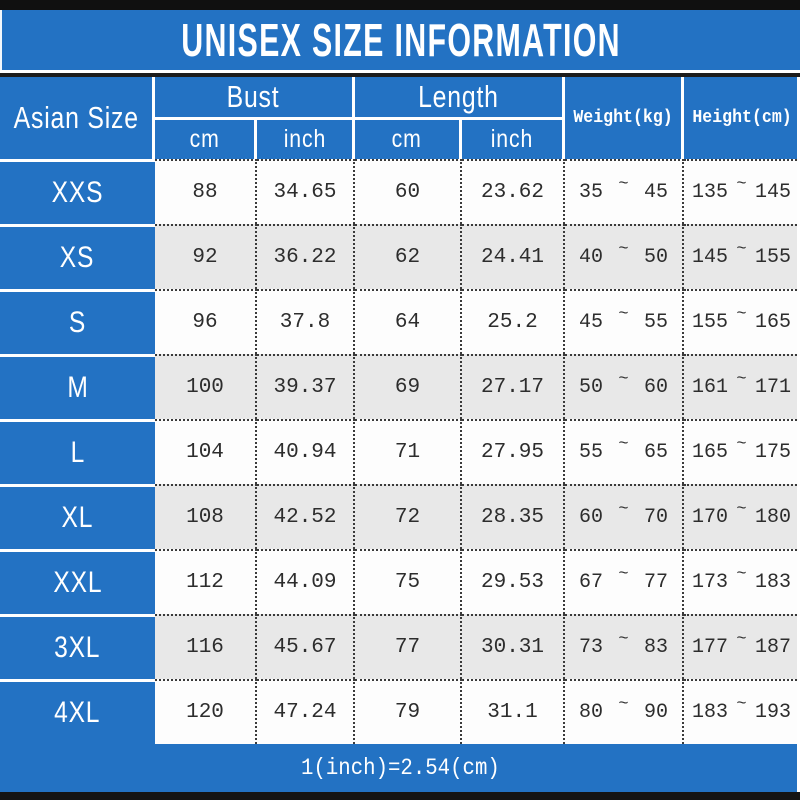 The height and width of the screenshot is (800, 800). Describe the element at coordinates (306, 711) in the screenshot. I see `bust-inch-cell: 47.24` at that location.